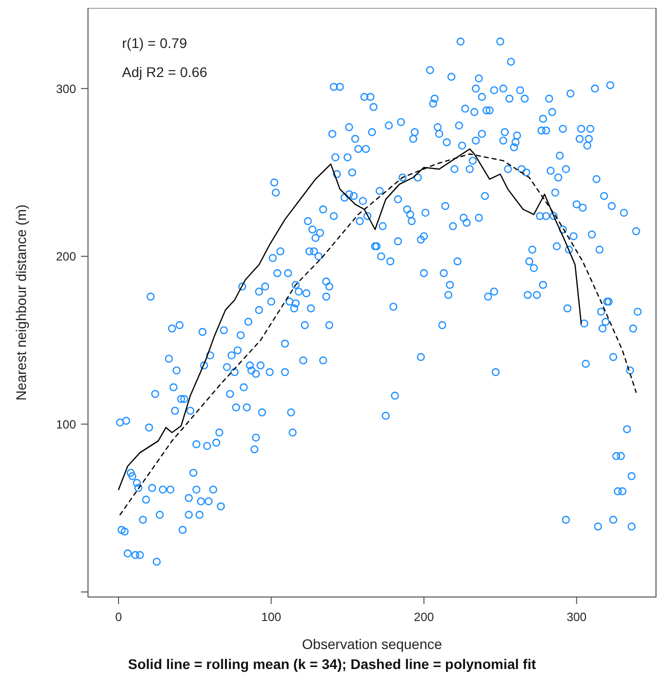 The image size is (671, 682). What do you see at coordinates (66, 424) in the screenshot?
I see `y-tick-label: 100` at bounding box center [66, 424].